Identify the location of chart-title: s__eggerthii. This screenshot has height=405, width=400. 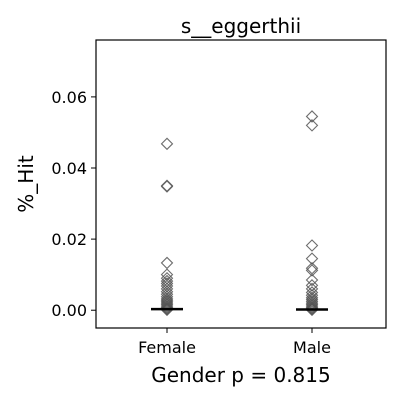
(241, 26).